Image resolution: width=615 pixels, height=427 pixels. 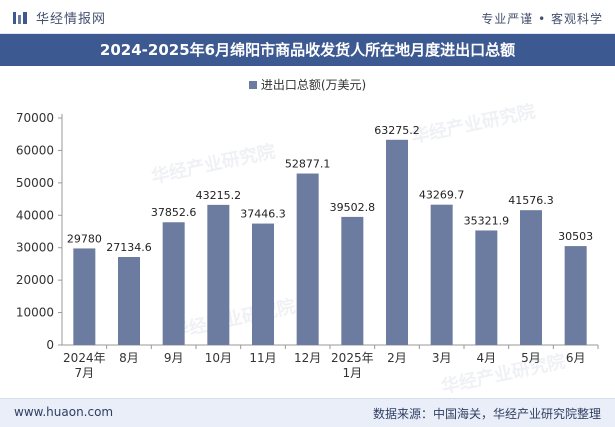 What do you see at coordinates (35, 280) in the screenshot?
I see `y-tick-label: 20000` at bounding box center [35, 280].